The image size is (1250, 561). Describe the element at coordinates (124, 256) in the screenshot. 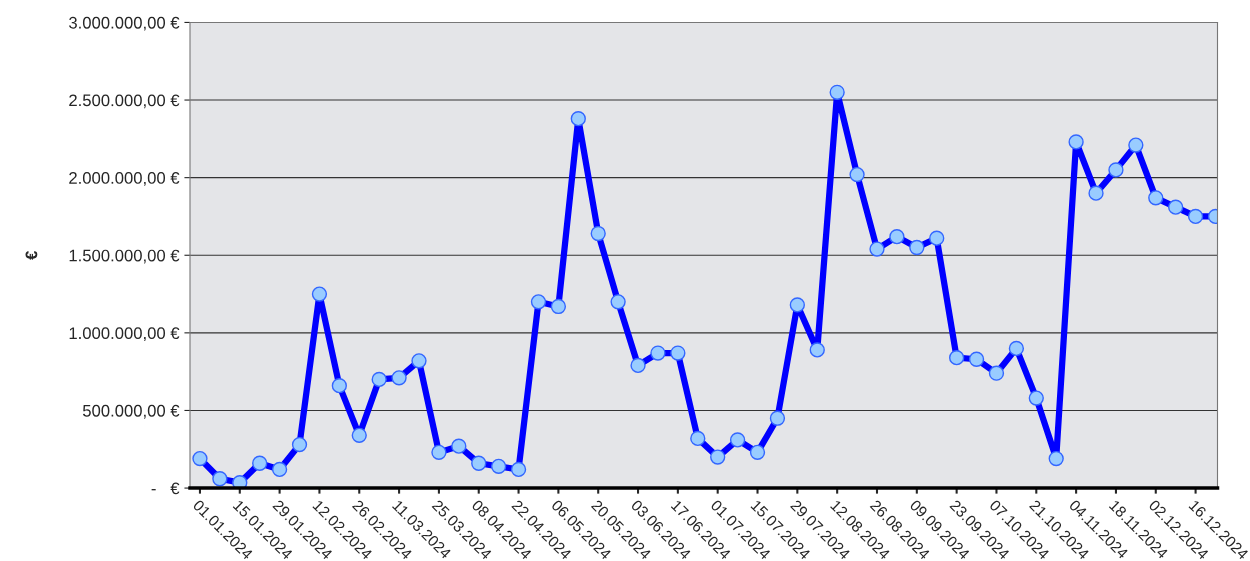

I see `y-tick-label: 1.500.000,00 €` at that location.